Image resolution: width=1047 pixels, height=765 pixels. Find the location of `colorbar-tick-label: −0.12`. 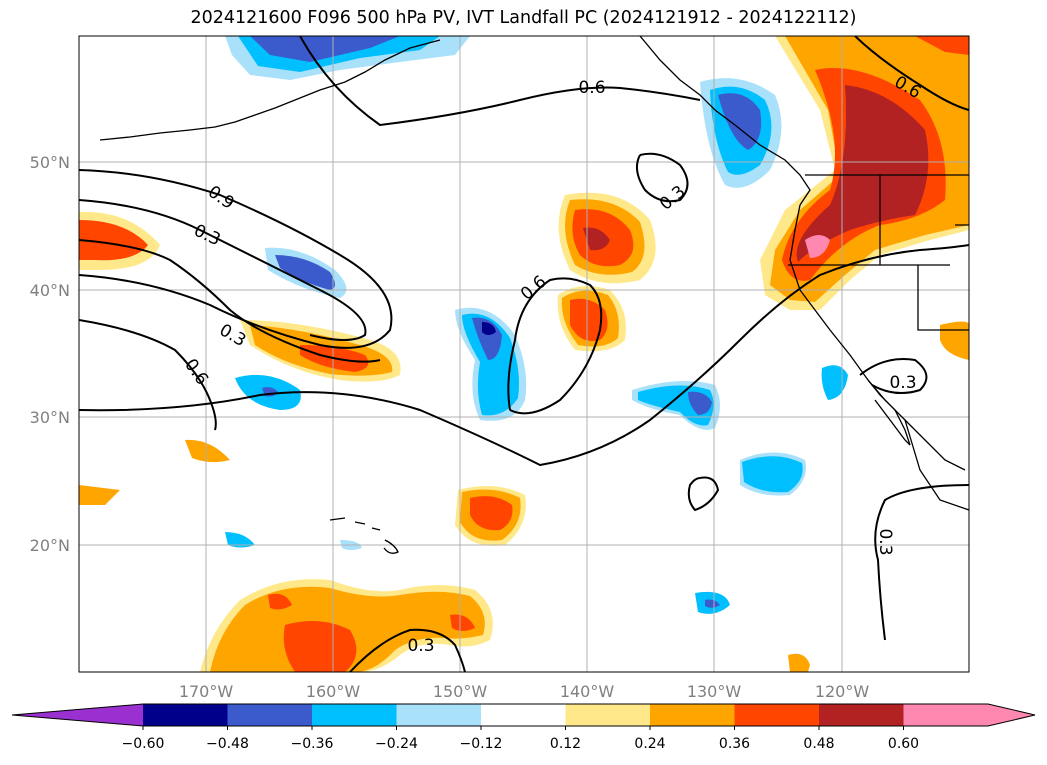

colorbar-tick-label: −0.12 is located at coordinates (481, 744).